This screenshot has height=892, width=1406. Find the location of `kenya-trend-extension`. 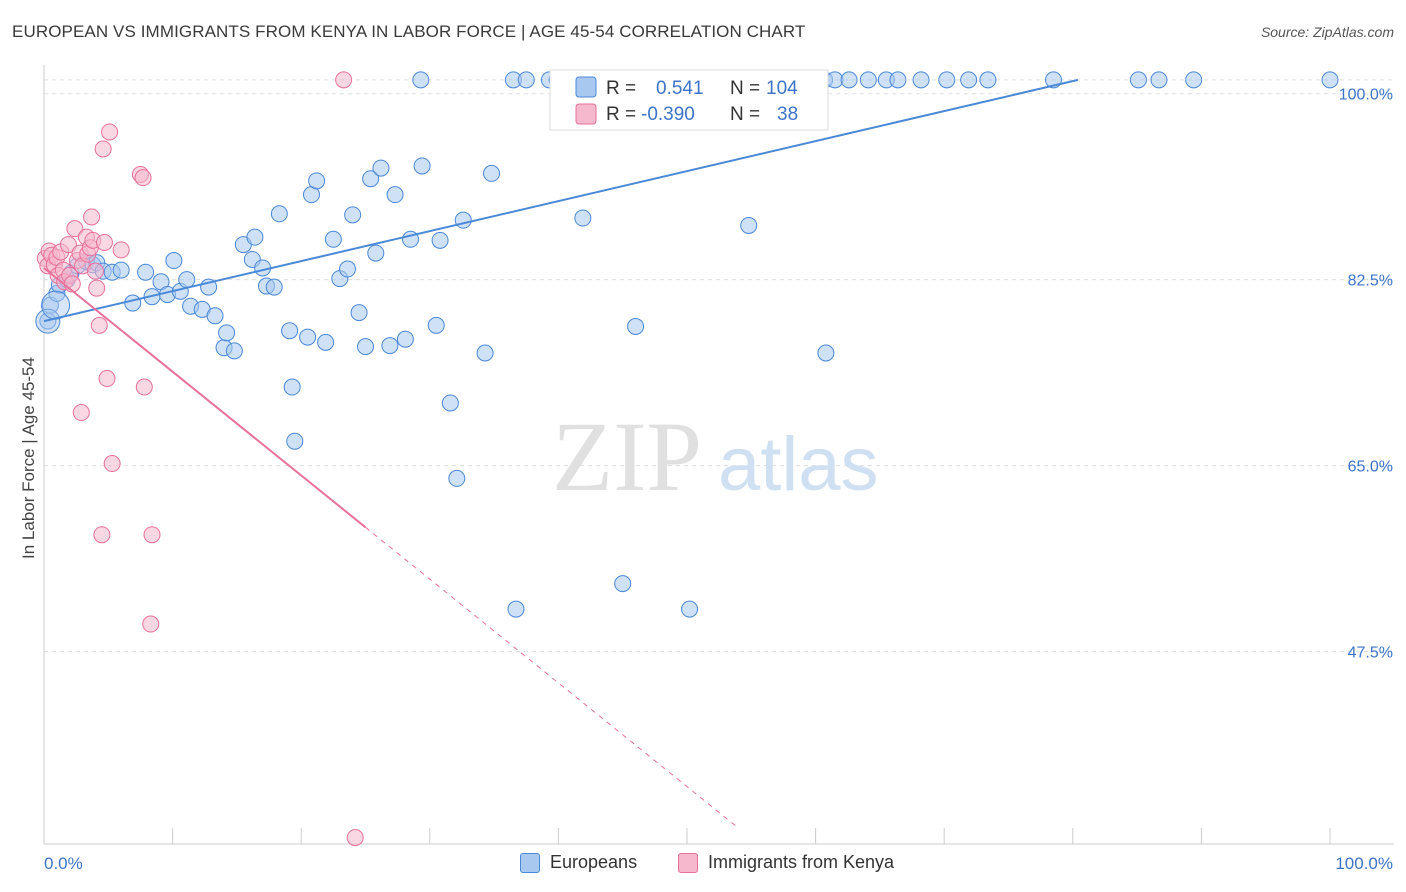

kenya-trend-extension is located at coordinates (552, 677).